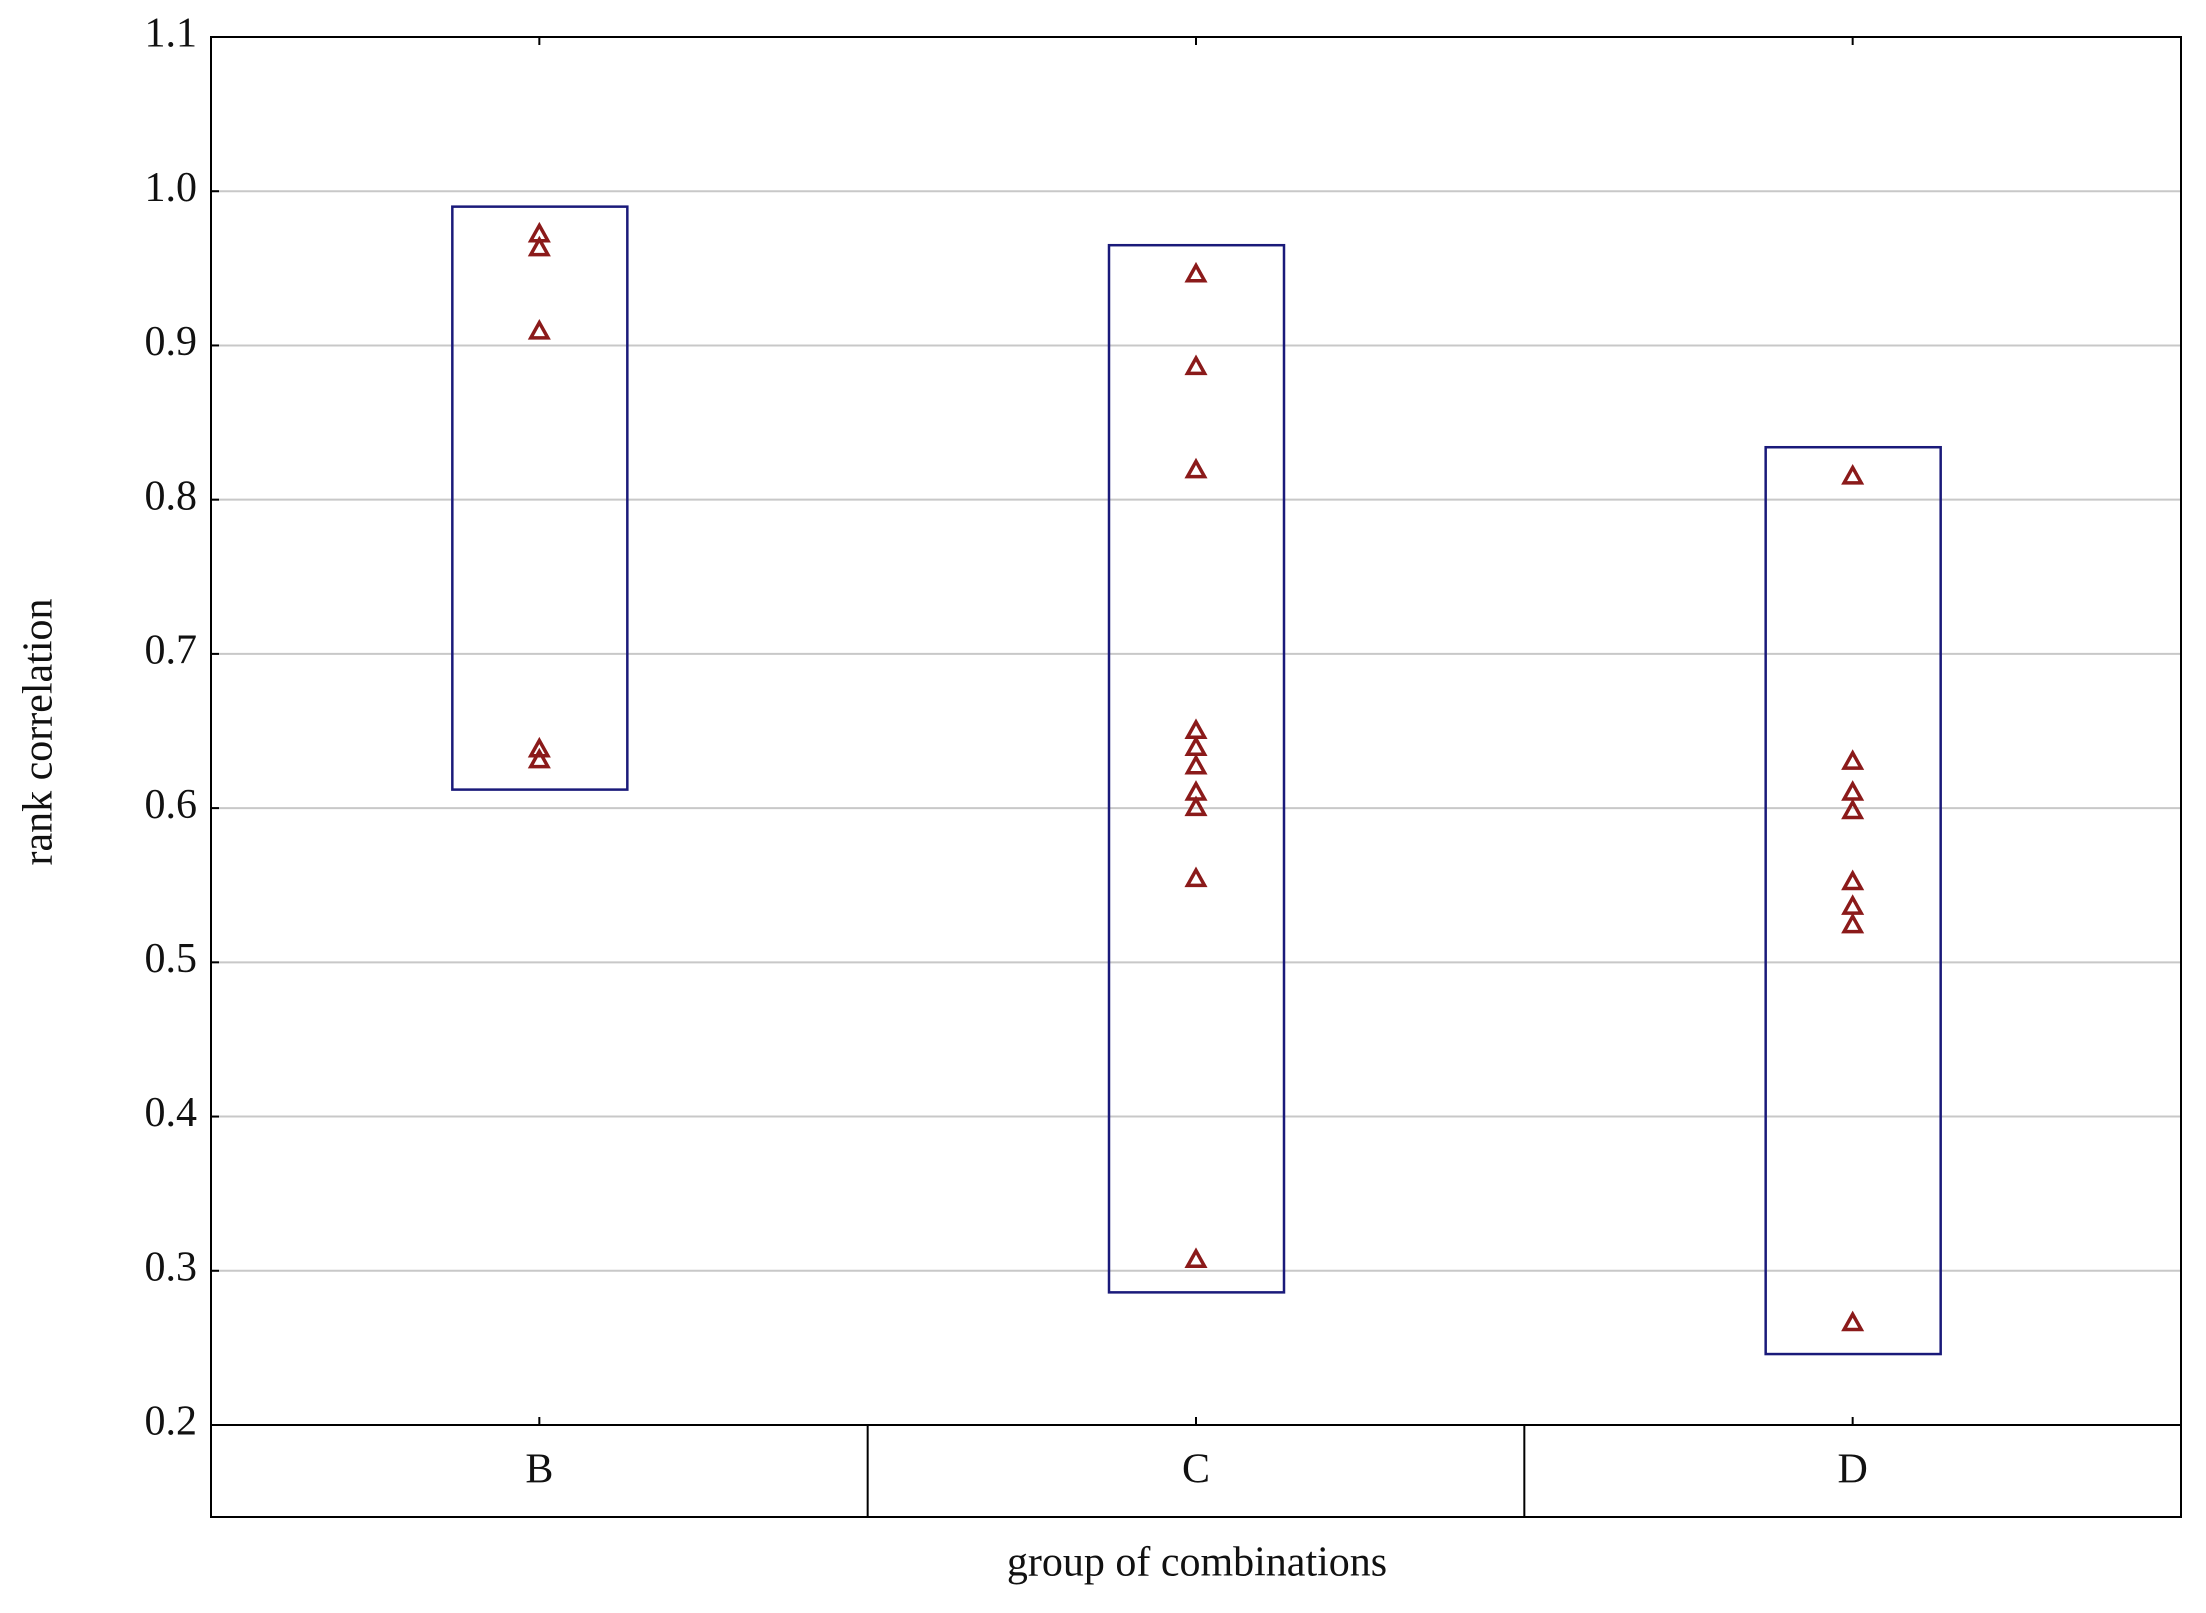  I want to click on x-tick-label: D, so click(1852, 1470).